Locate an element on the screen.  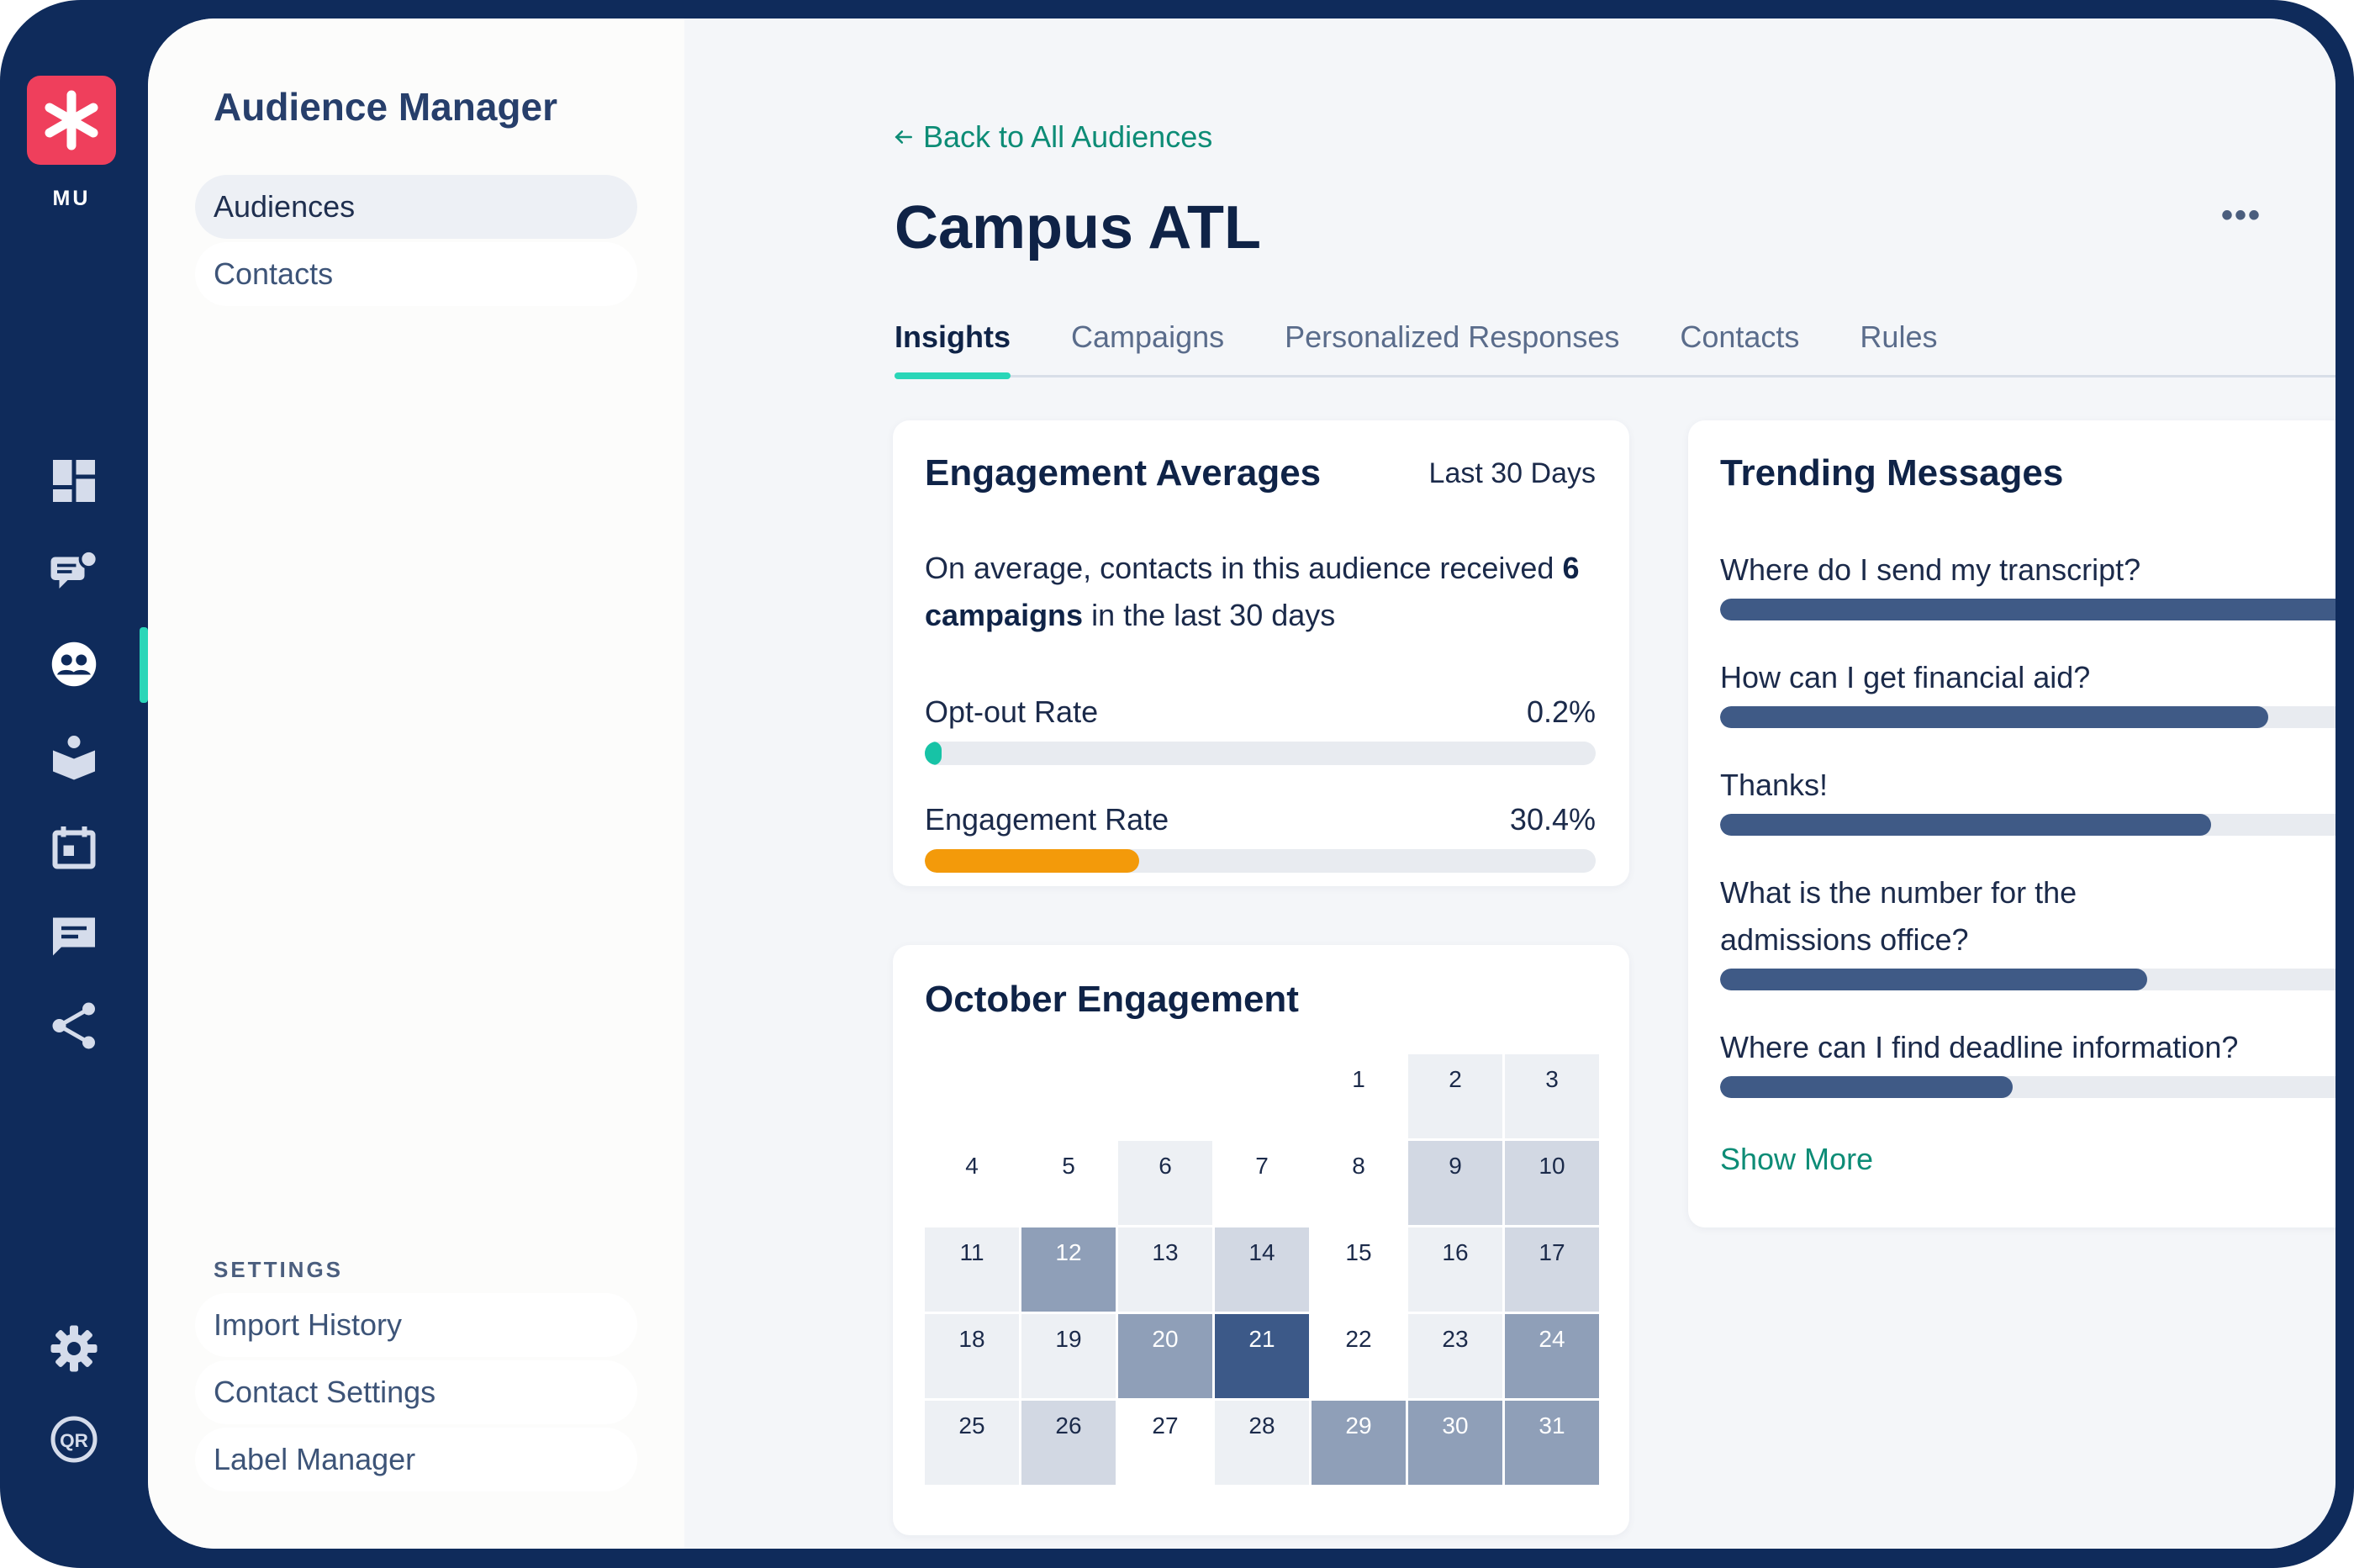
calendar-day-cell: 27 is located at coordinates (1165, 1443).